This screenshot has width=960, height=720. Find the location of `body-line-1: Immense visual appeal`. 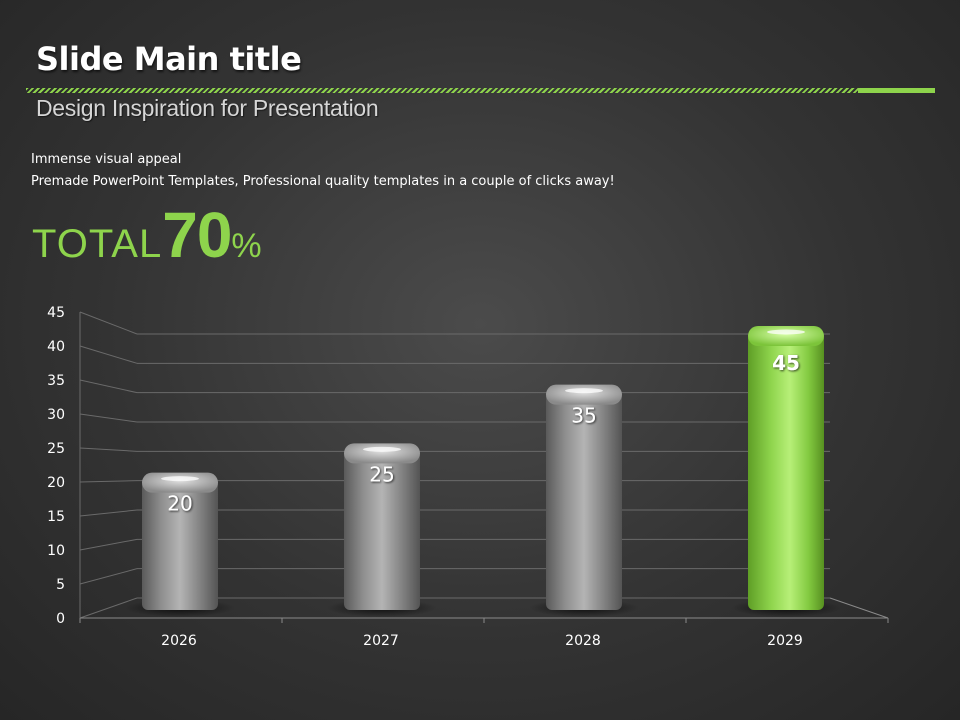

body-line-1: Immense visual appeal is located at coordinates (106, 159).